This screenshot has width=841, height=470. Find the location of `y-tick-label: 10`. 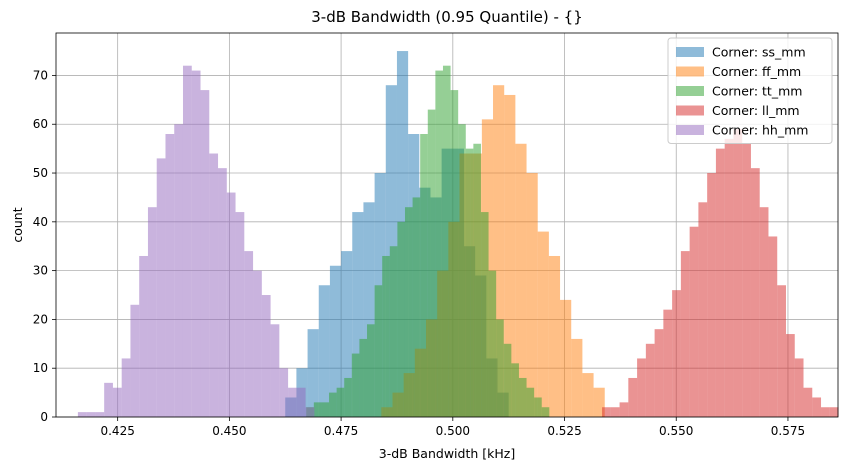

y-tick-label: 10 is located at coordinates (40, 368).